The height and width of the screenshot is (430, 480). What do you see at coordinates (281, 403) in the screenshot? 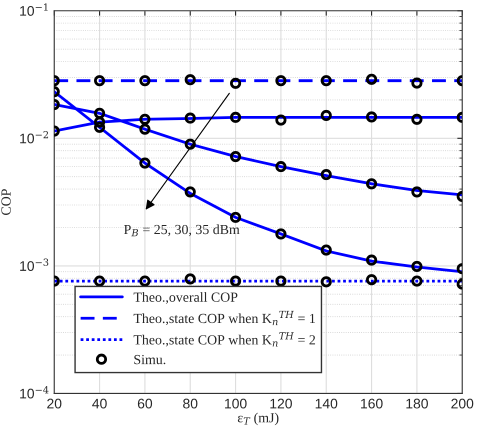
I see `x-tick-label: 120` at bounding box center [281, 403].